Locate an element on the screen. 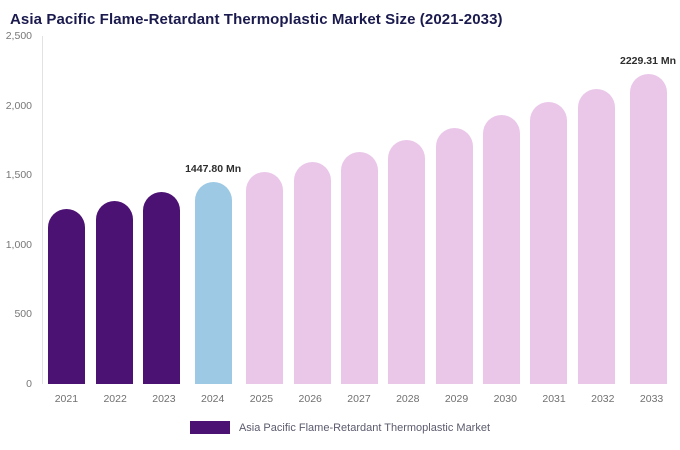  bar-column-2032 is located at coordinates (596, 210).